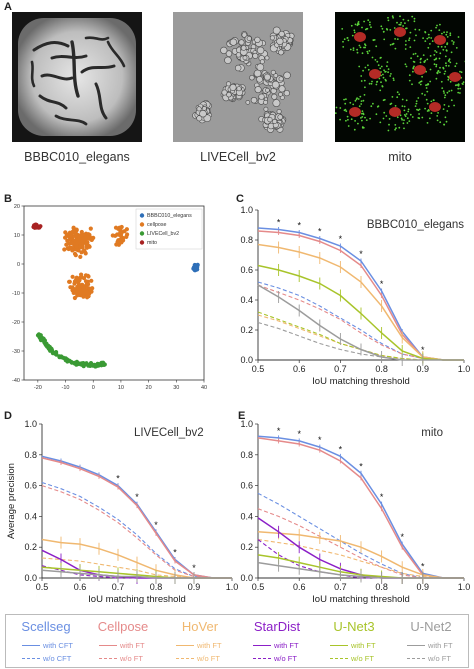 Image resolution: width=474 pixels, height=669 pixels. Describe the element at coordinates (423, 587) in the screenshot. I see `x-tick-label: 0.9` at that location.